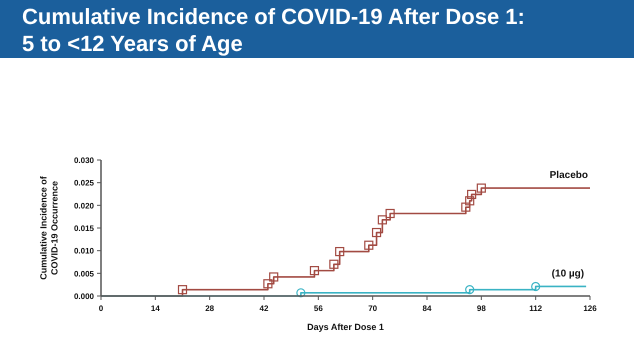  What do you see at coordinates (84, 205) in the screenshot?
I see `y-tick-label: 0.020` at bounding box center [84, 205].